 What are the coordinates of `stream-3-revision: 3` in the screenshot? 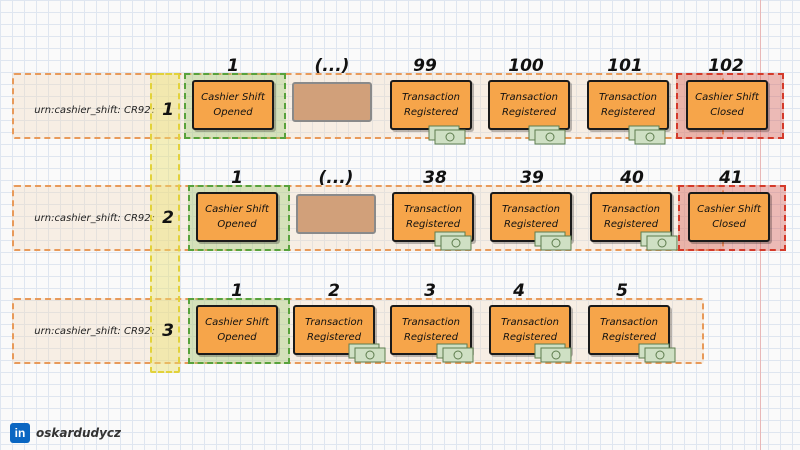 It's located at (168, 331).